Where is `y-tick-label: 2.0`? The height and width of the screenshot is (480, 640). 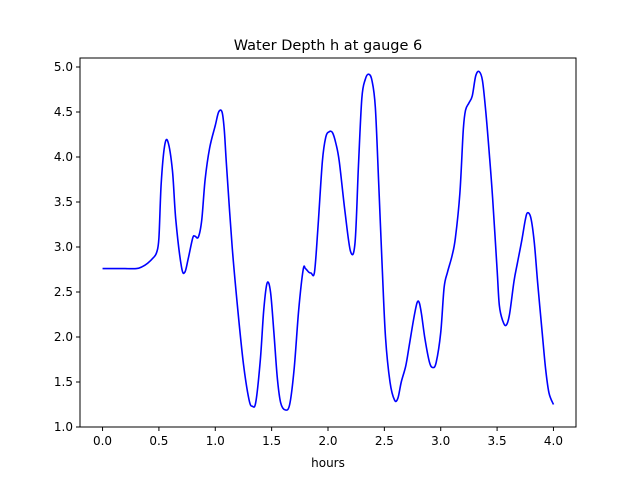 y-tick-label: 2.0 is located at coordinates (63, 337).